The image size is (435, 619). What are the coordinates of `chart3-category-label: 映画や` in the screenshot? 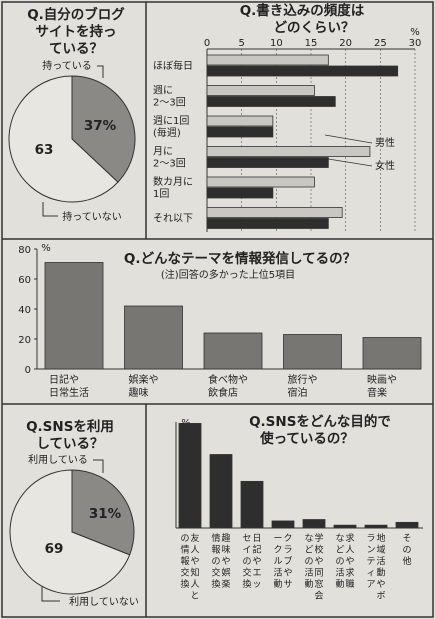 It's located at (382, 380).